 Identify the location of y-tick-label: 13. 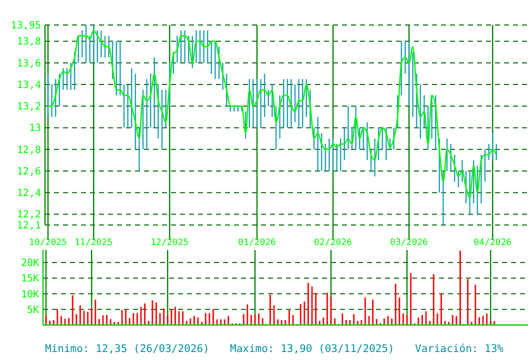
(34, 128).